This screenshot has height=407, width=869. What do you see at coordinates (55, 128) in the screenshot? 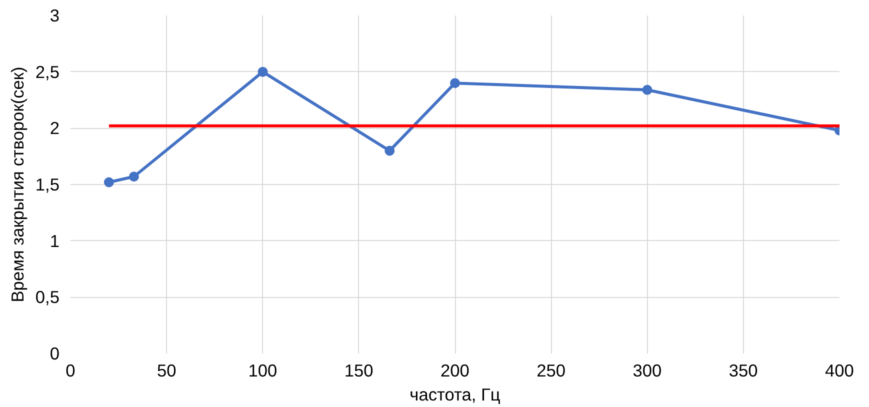
I see `y-tick-label: 2` at bounding box center [55, 128].